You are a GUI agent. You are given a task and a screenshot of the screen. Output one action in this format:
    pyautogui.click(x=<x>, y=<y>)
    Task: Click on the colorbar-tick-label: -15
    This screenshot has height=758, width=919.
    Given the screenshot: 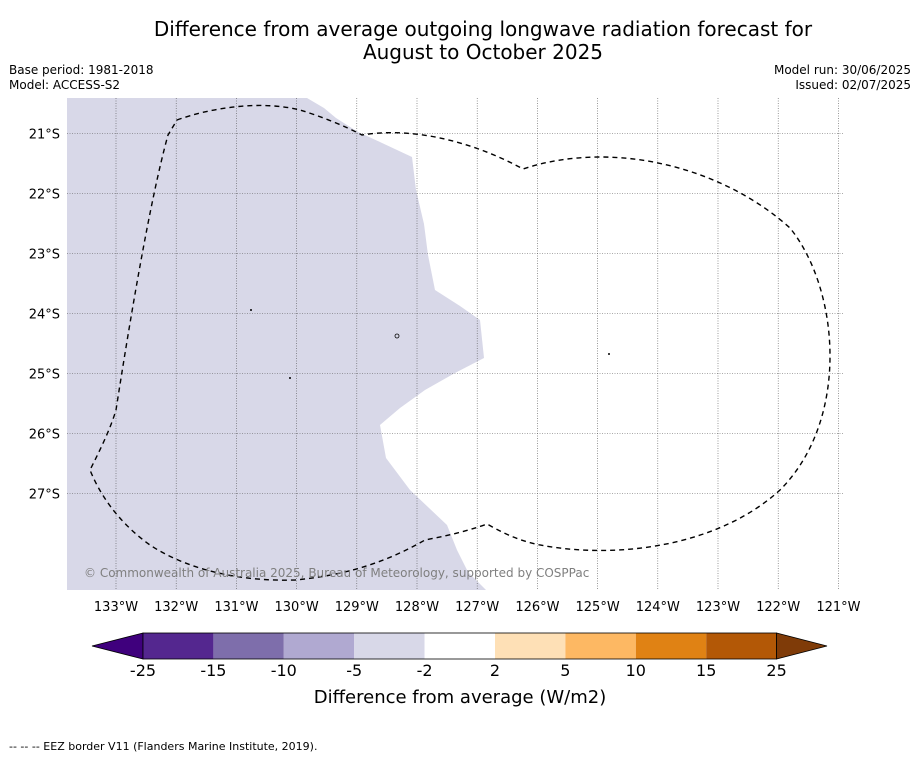 What is the action you would take?
    pyautogui.click(x=213, y=670)
    